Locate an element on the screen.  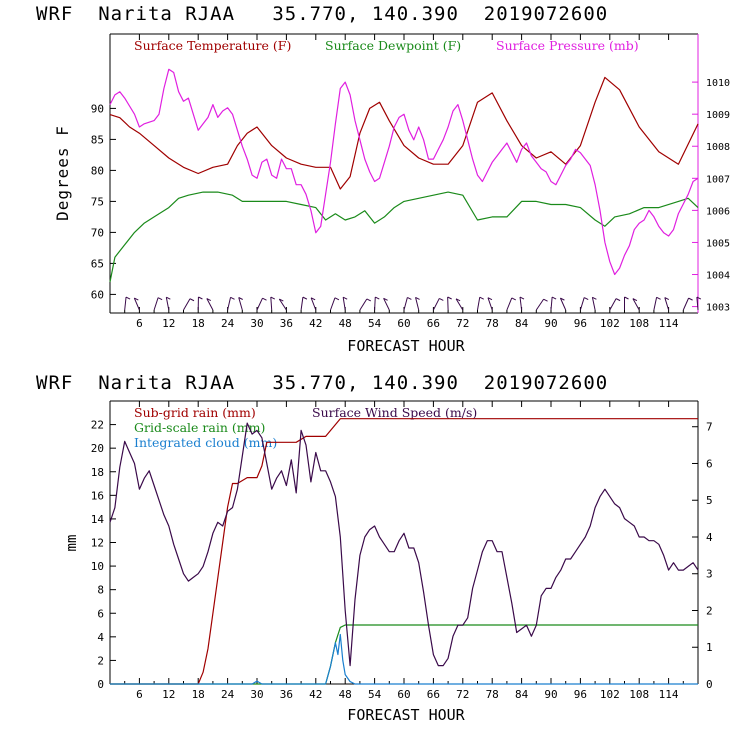
top-y2tick-label: 1008 is located at coordinates (718, 147).